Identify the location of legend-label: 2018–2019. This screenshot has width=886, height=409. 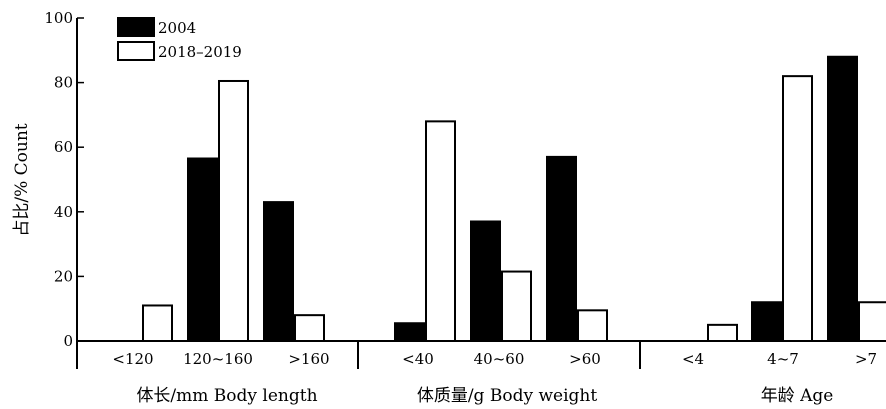
(200, 52).